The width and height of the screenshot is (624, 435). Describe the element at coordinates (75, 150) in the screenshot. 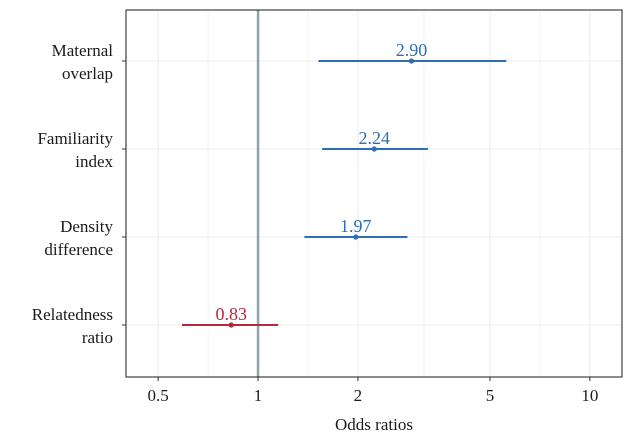

I see `y-axis-label: Familiarity index` at that location.